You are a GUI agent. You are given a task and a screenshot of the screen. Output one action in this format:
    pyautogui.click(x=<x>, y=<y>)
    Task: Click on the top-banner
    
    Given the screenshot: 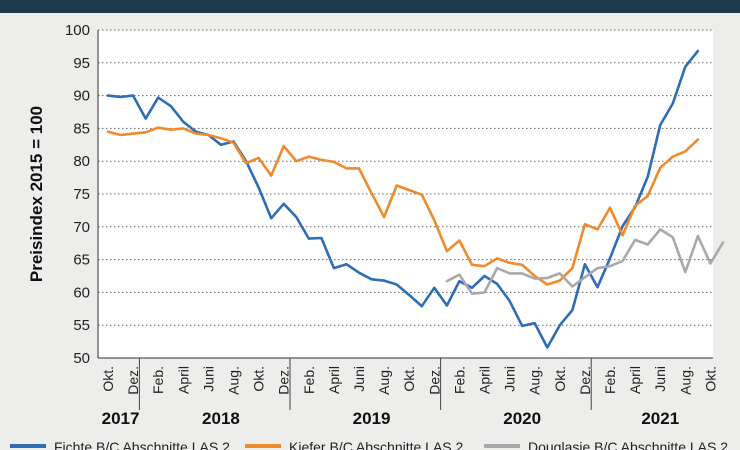 What is the action you would take?
    pyautogui.click(x=370, y=6)
    